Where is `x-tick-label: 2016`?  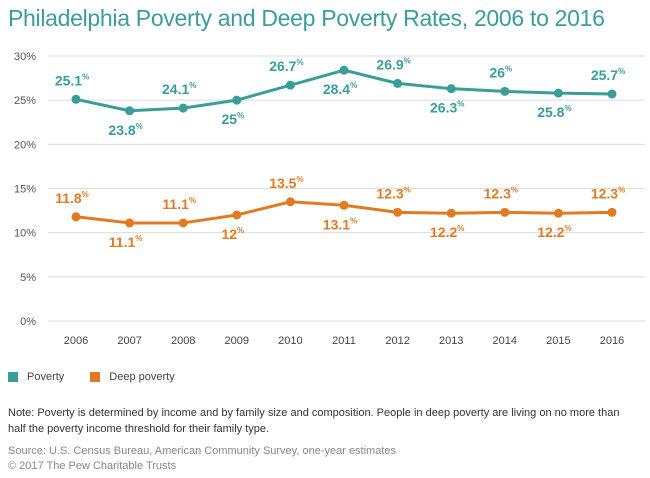
x-tick-label: 2016 is located at coordinates (612, 341).